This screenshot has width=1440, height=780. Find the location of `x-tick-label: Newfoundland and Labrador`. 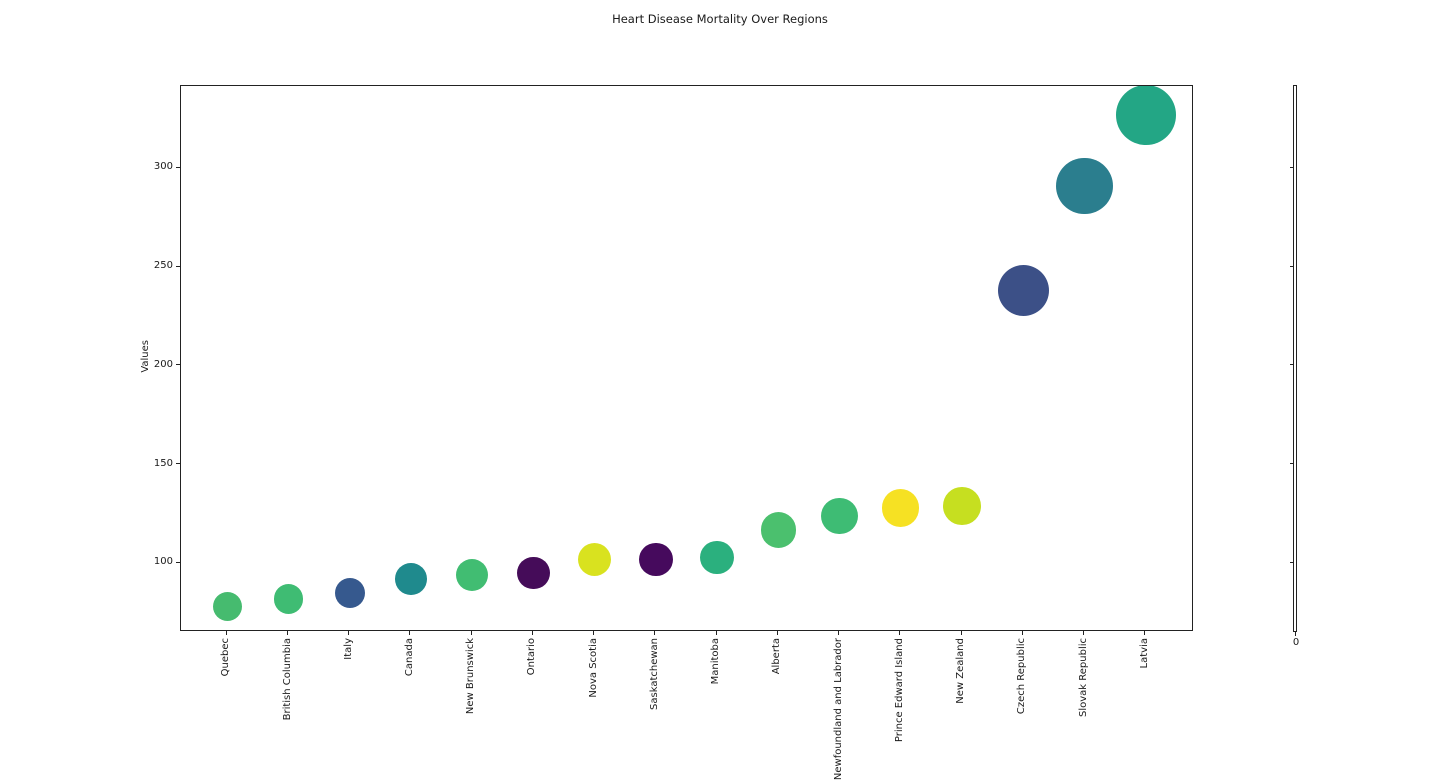

x-tick-label: Newfoundland and Labrador is located at coordinates (838, 709).